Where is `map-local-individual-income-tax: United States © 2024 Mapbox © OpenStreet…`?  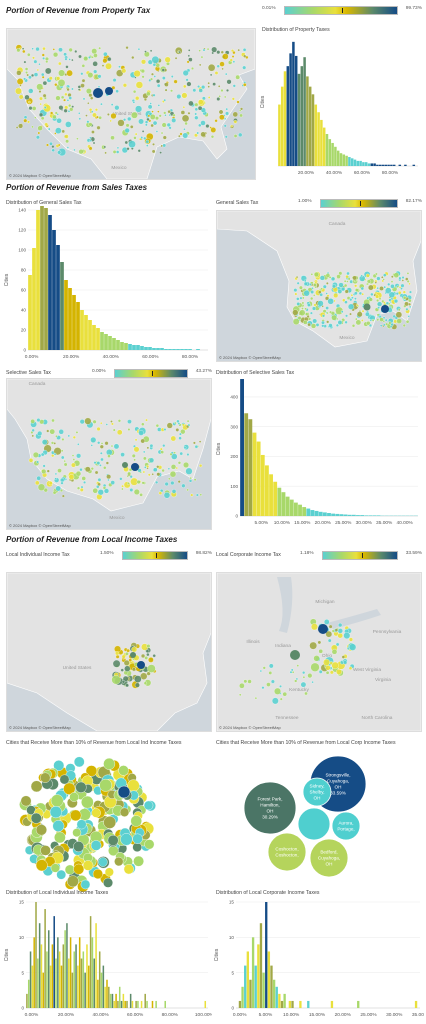
map-local-individual-income-tax: United States © 2024 Mapbox © OpenStreet… is located at coordinates (109, 652).